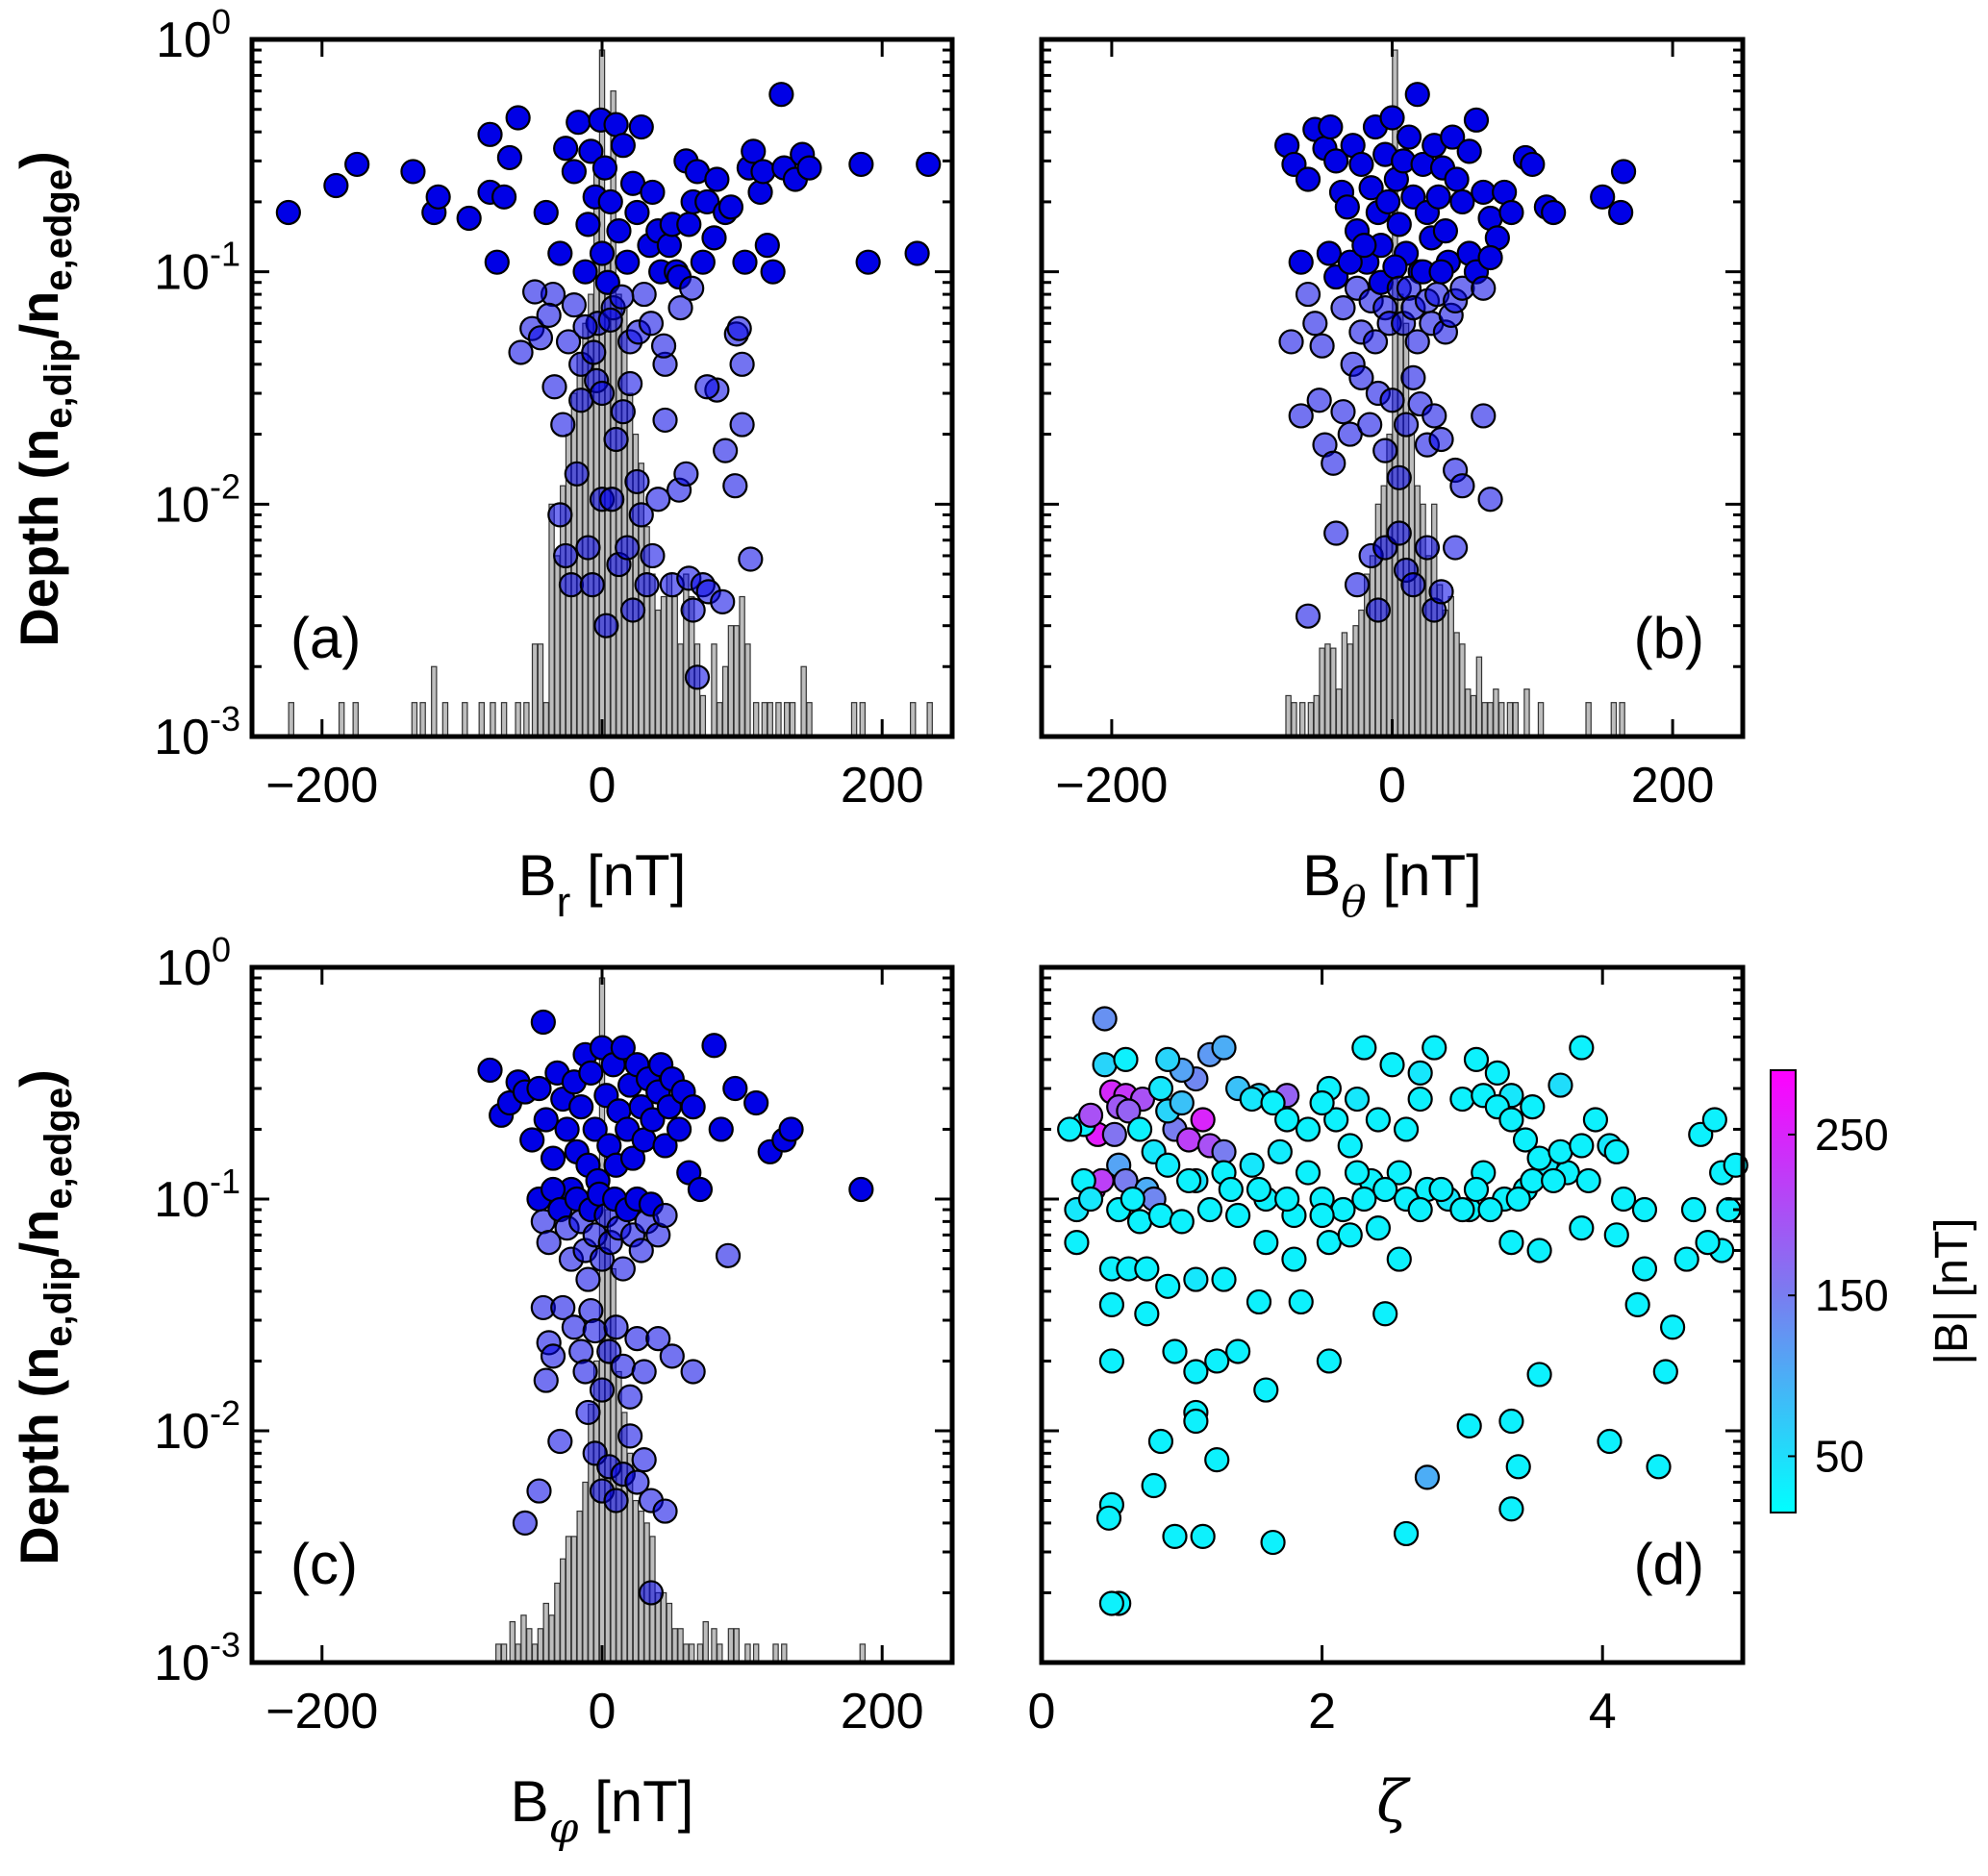  Describe the element at coordinates (1669, 638) in the screenshot. I see `panel-label: (b)` at that location.